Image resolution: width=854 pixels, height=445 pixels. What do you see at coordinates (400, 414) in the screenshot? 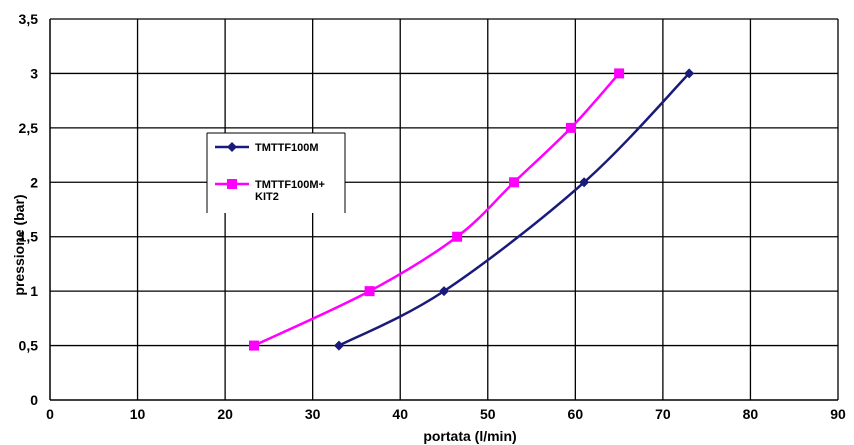
I see `x-tick-label: 40` at bounding box center [400, 414].